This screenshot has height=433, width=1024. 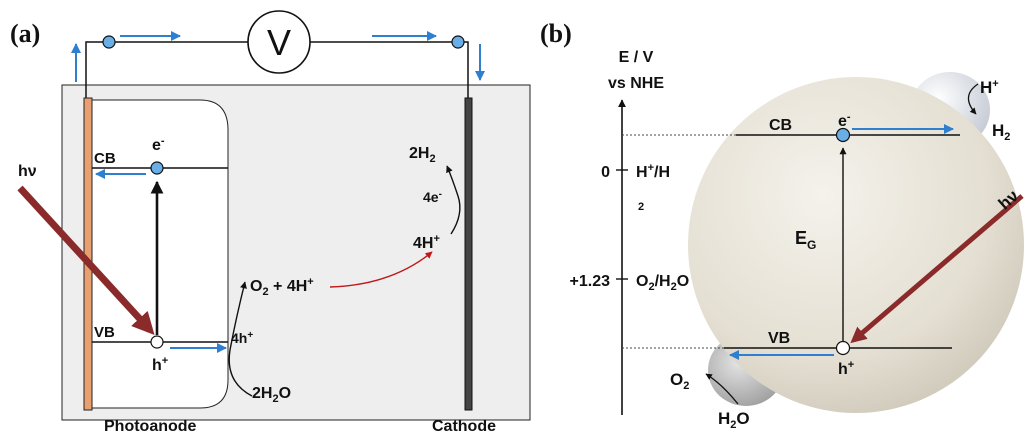 I want to click on proton-label-b: H+, so click(x=989, y=87).